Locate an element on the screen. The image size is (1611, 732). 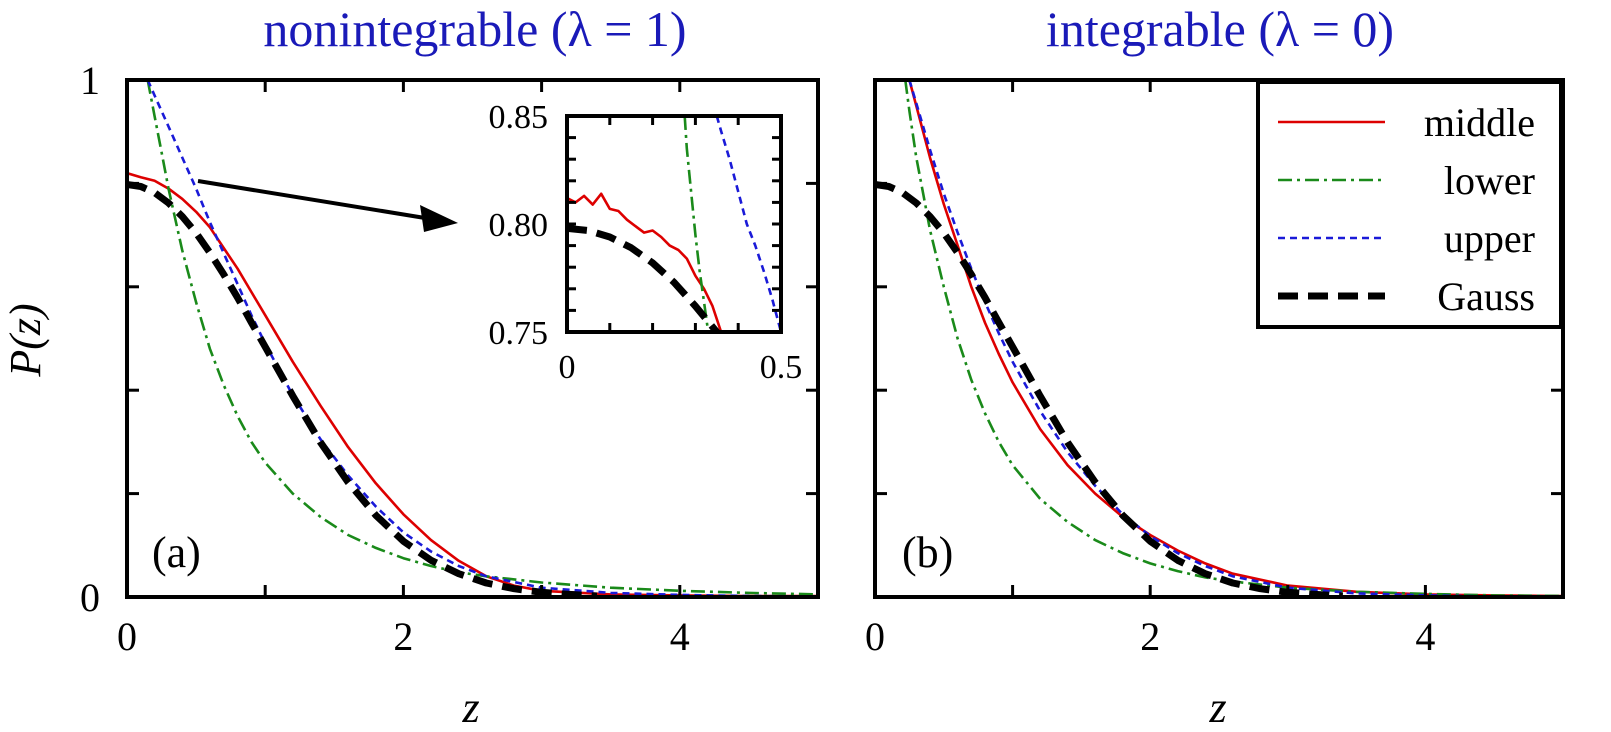
x-axis-label-b: z is located at coordinates (1217, 707).